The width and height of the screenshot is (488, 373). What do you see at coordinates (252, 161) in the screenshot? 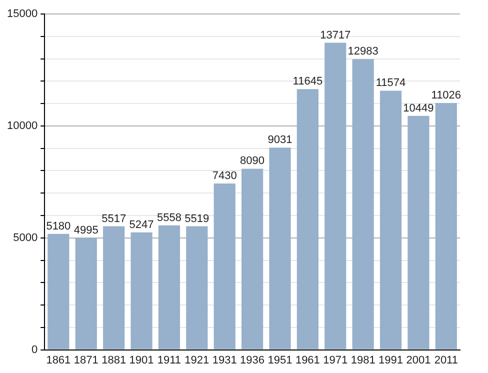
I see `data-label: 8090` at bounding box center [252, 161].